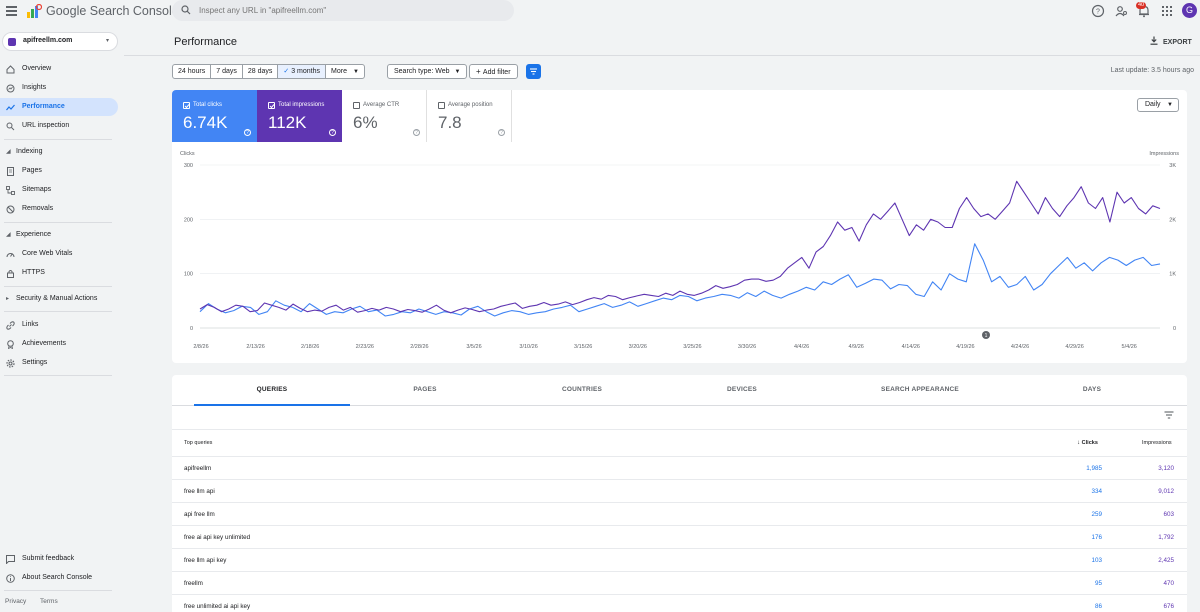 The width and height of the screenshot is (1200, 612). I want to click on filter-rows-icon, so click(1169, 415).